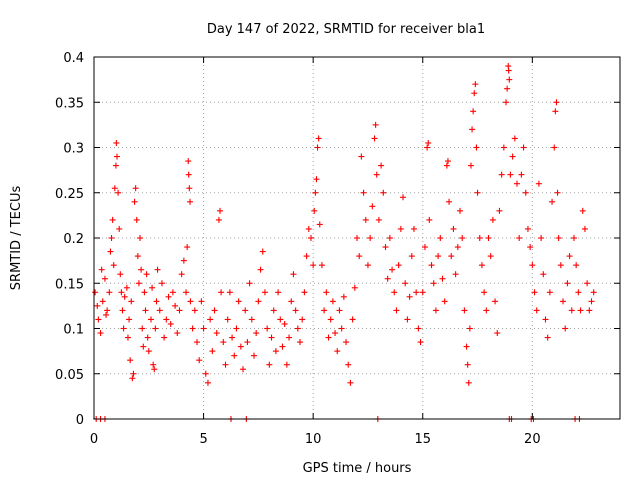 The image size is (640, 480). Describe the element at coordinates (69, 194) in the screenshot. I see `y-tick-label: 0.25` at that location.